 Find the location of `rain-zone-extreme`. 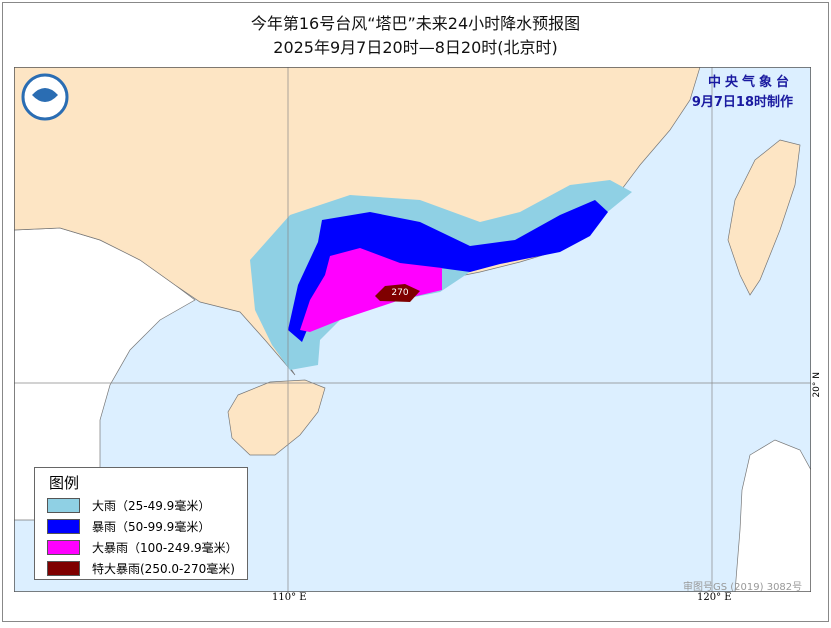

rain-zone-extreme is located at coordinates (397, 293).